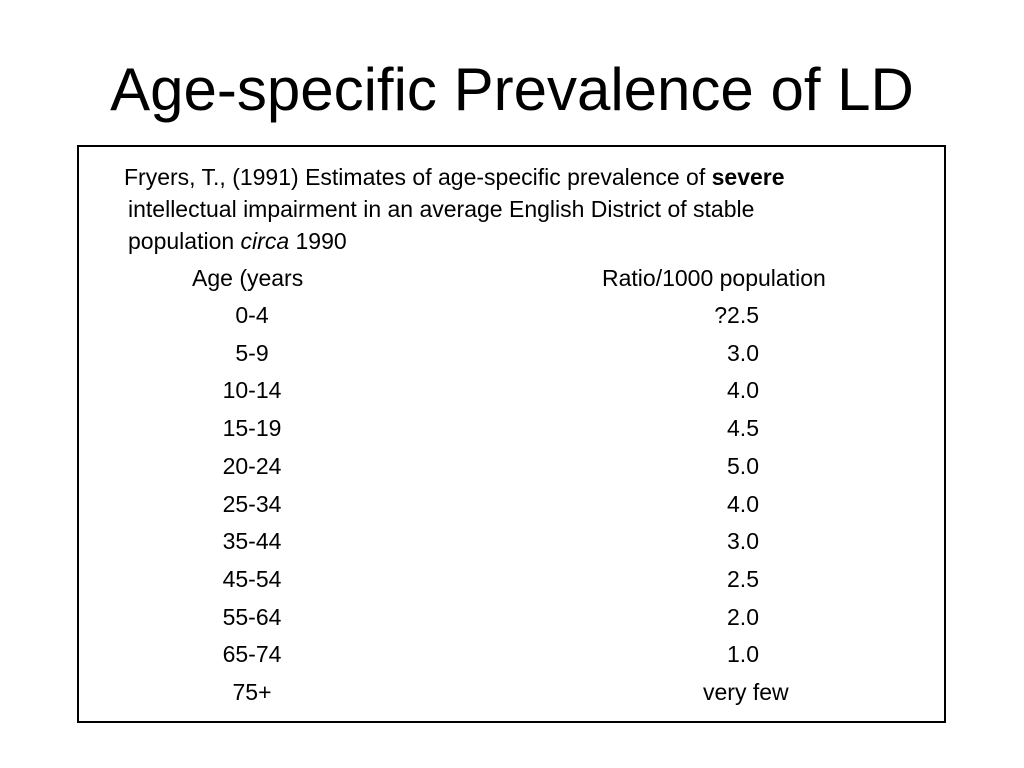 Image resolution: width=1024 pixels, height=768 pixels. Describe the element at coordinates (509, 583) in the screenshot. I see `table-row: 45-54 2.5` at that location.